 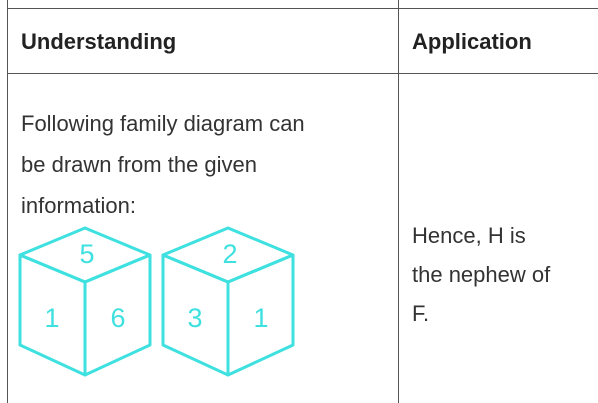 What do you see at coordinates (302, 73) in the screenshot?
I see `header-divider` at bounding box center [302, 73].